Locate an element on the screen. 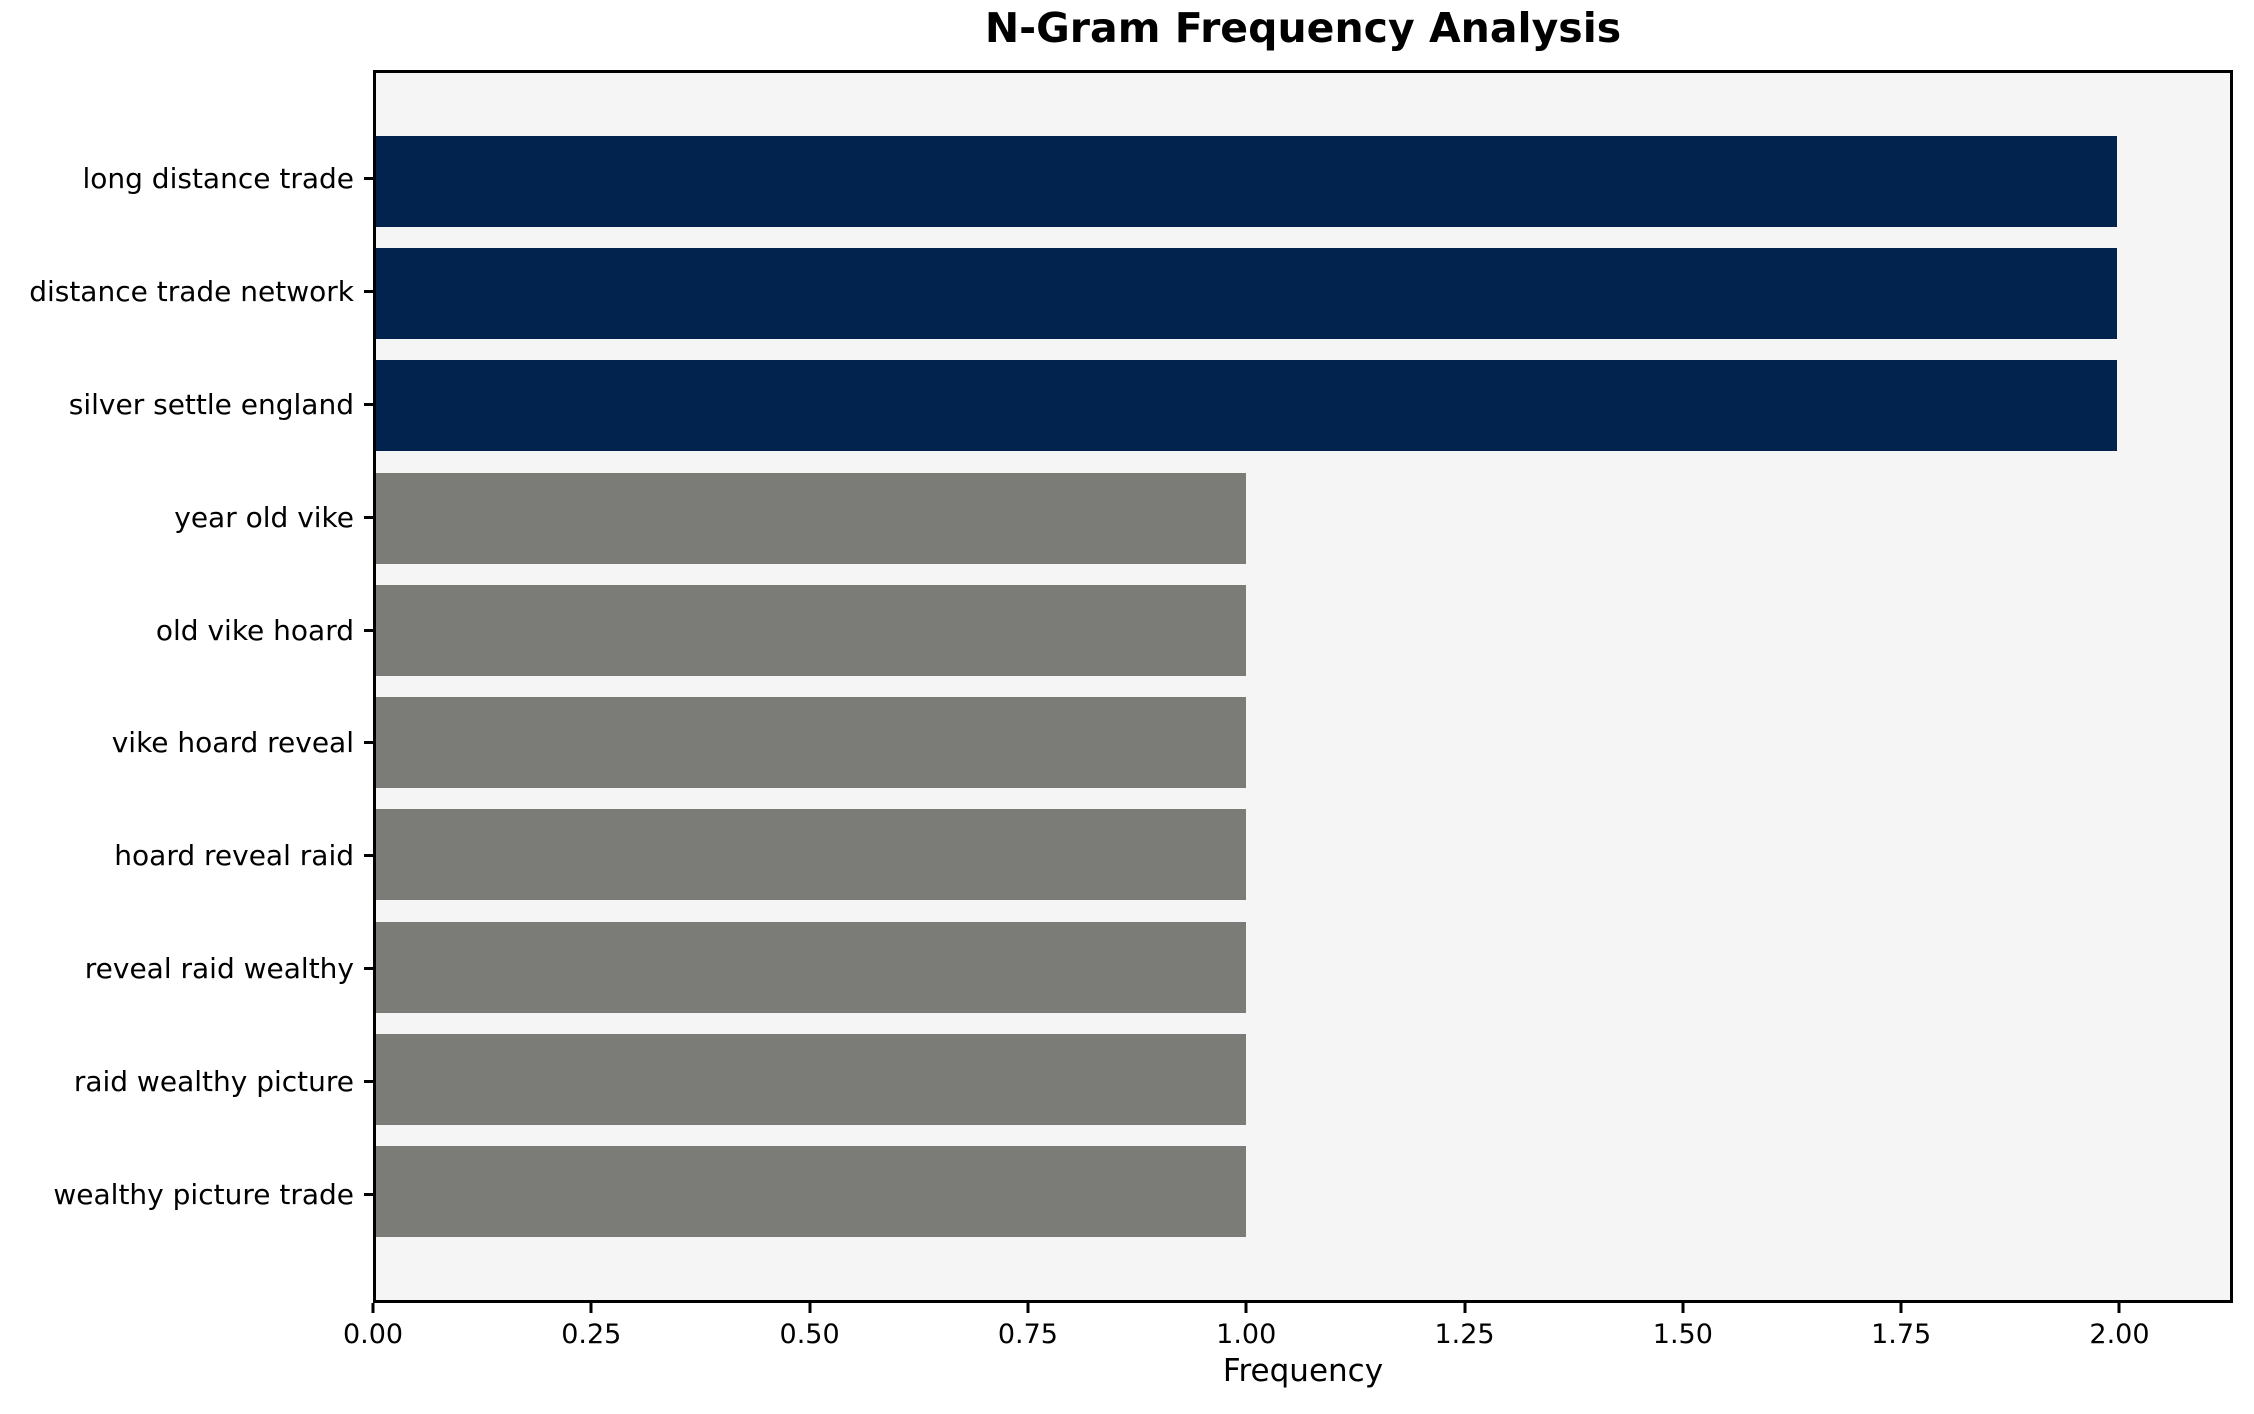 The width and height of the screenshot is (2254, 1414). y-tick-label: reveal raid wealthy is located at coordinates (219, 969).